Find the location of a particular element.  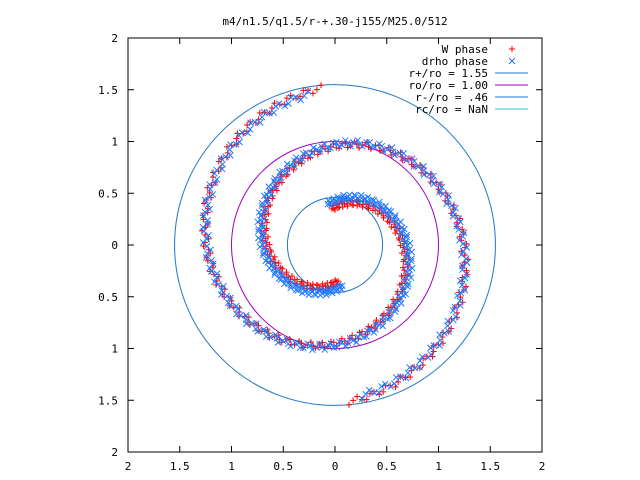

y-tick-label: 1 is located at coordinates (114, 349).